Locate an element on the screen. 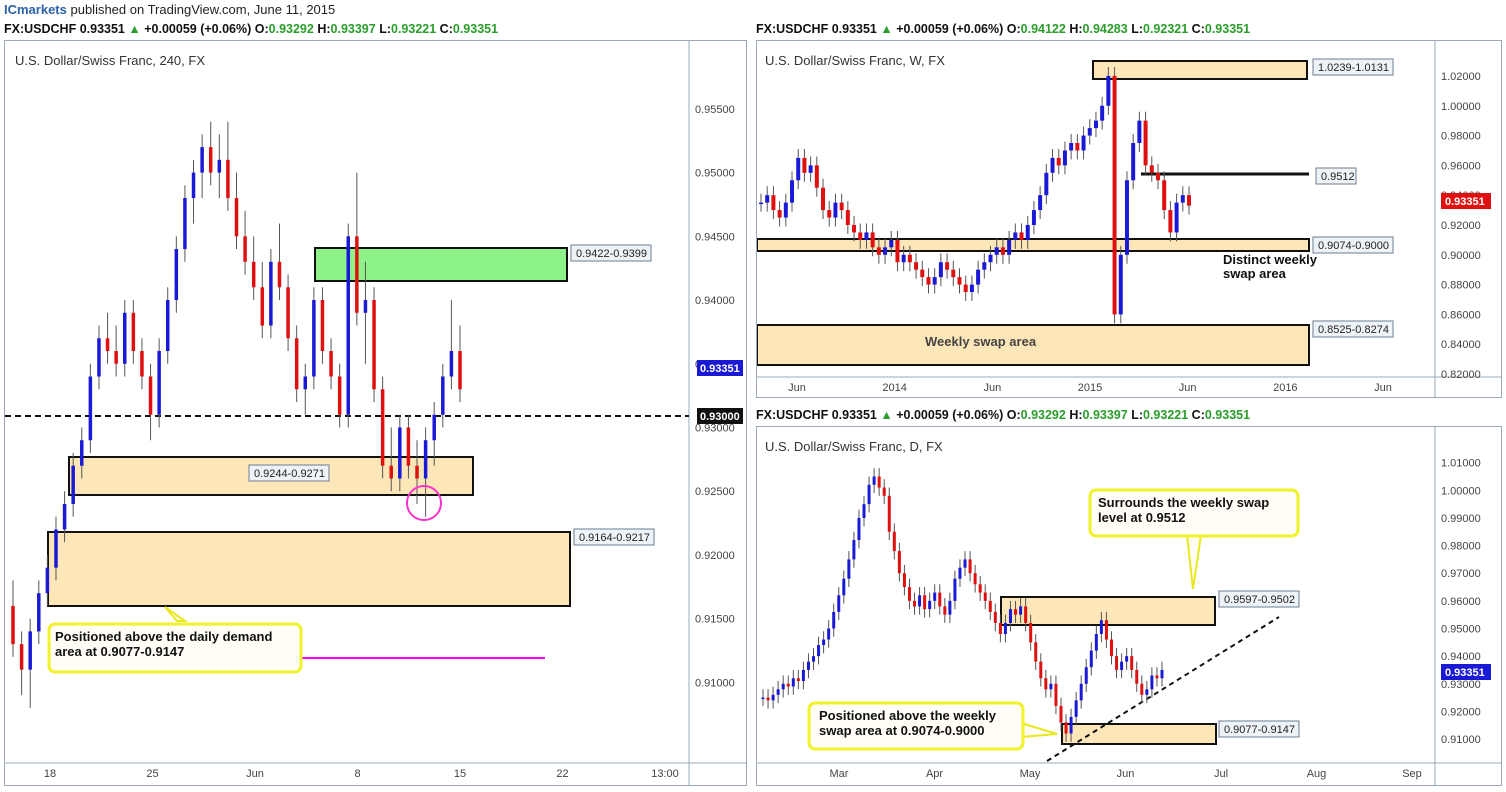 This screenshot has width=1506, height=792. supply-zone-green is located at coordinates (441, 264).